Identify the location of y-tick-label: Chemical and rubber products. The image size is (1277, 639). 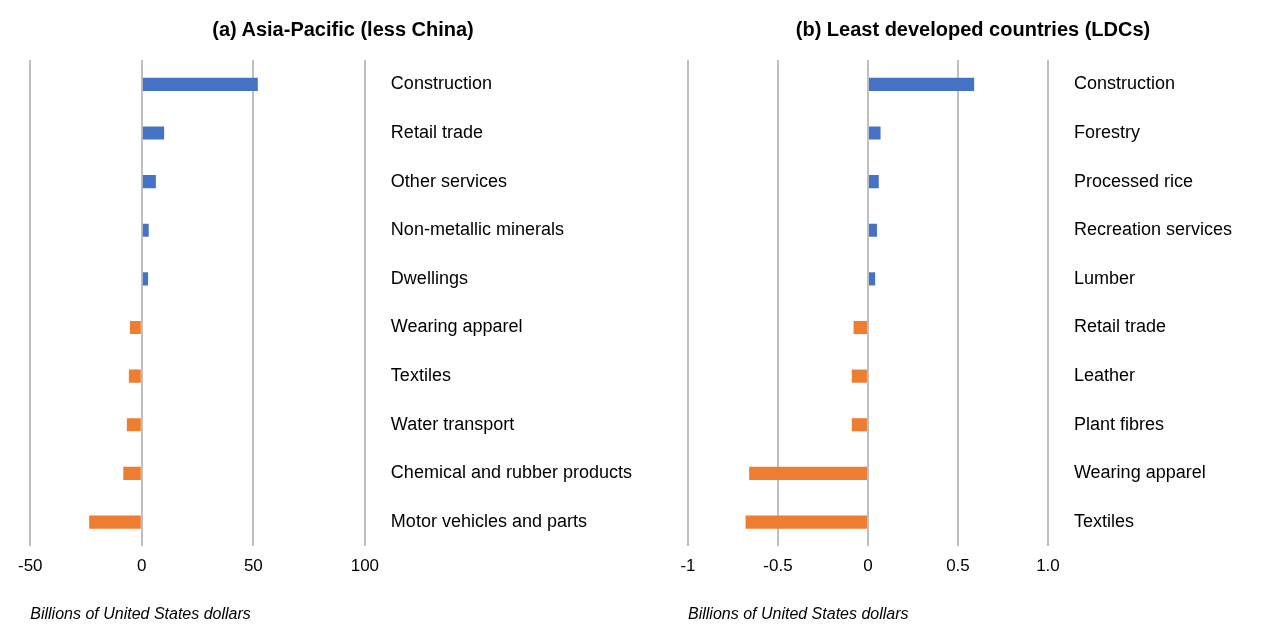
(511, 472).